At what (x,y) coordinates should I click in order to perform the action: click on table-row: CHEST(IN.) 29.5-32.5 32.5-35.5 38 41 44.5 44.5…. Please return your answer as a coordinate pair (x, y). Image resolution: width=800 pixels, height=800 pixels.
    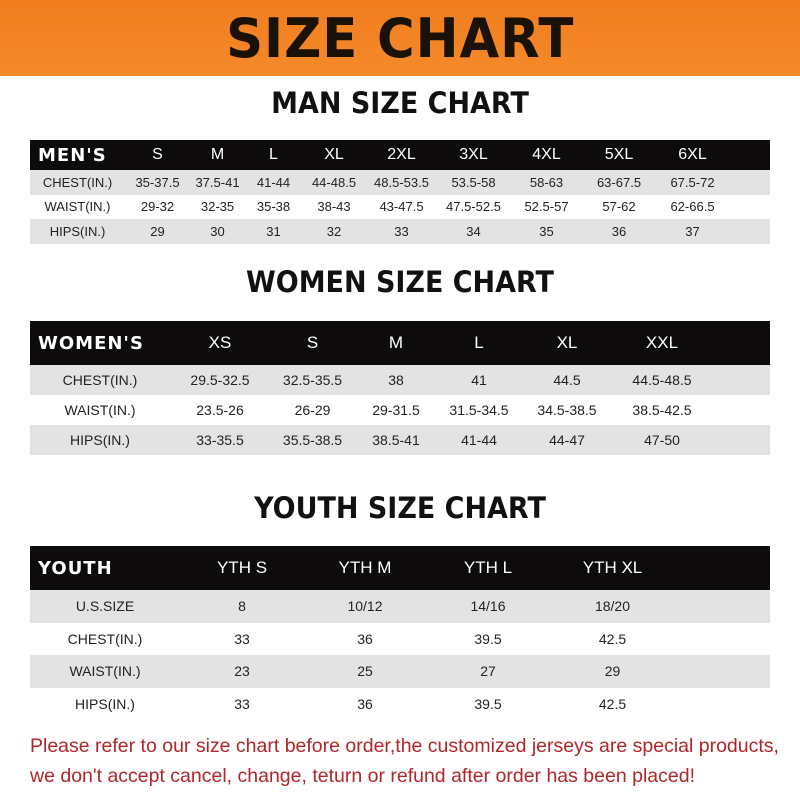
    Looking at the image, I should click on (400, 380).